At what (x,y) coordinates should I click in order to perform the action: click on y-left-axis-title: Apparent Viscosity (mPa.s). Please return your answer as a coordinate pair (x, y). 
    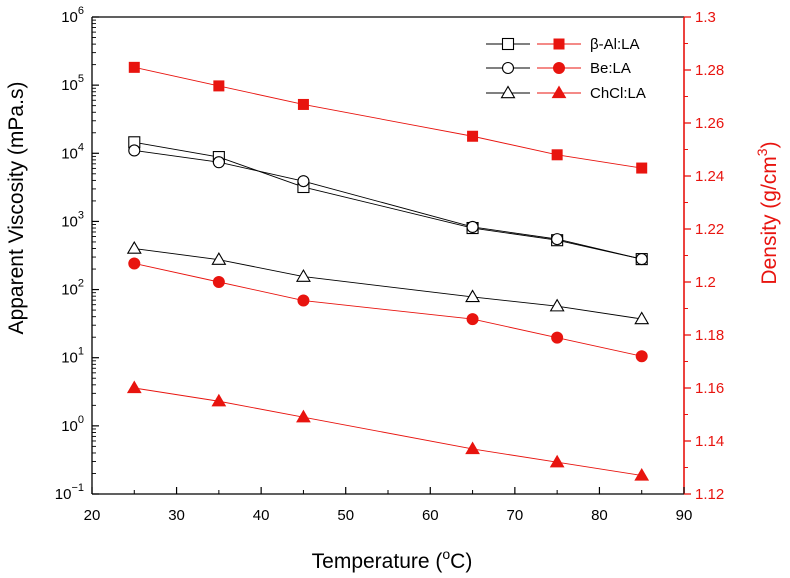
    Looking at the image, I should click on (16, 208).